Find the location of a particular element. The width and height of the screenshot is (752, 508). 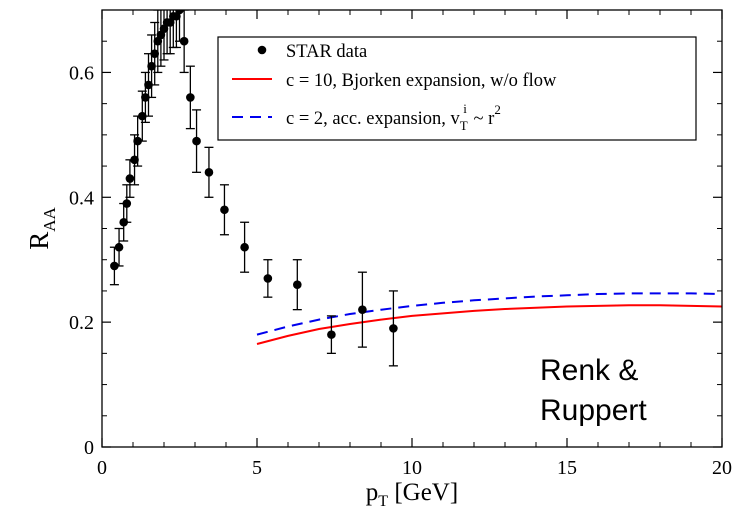

y-tick-label: 0 is located at coordinates (89, 448).